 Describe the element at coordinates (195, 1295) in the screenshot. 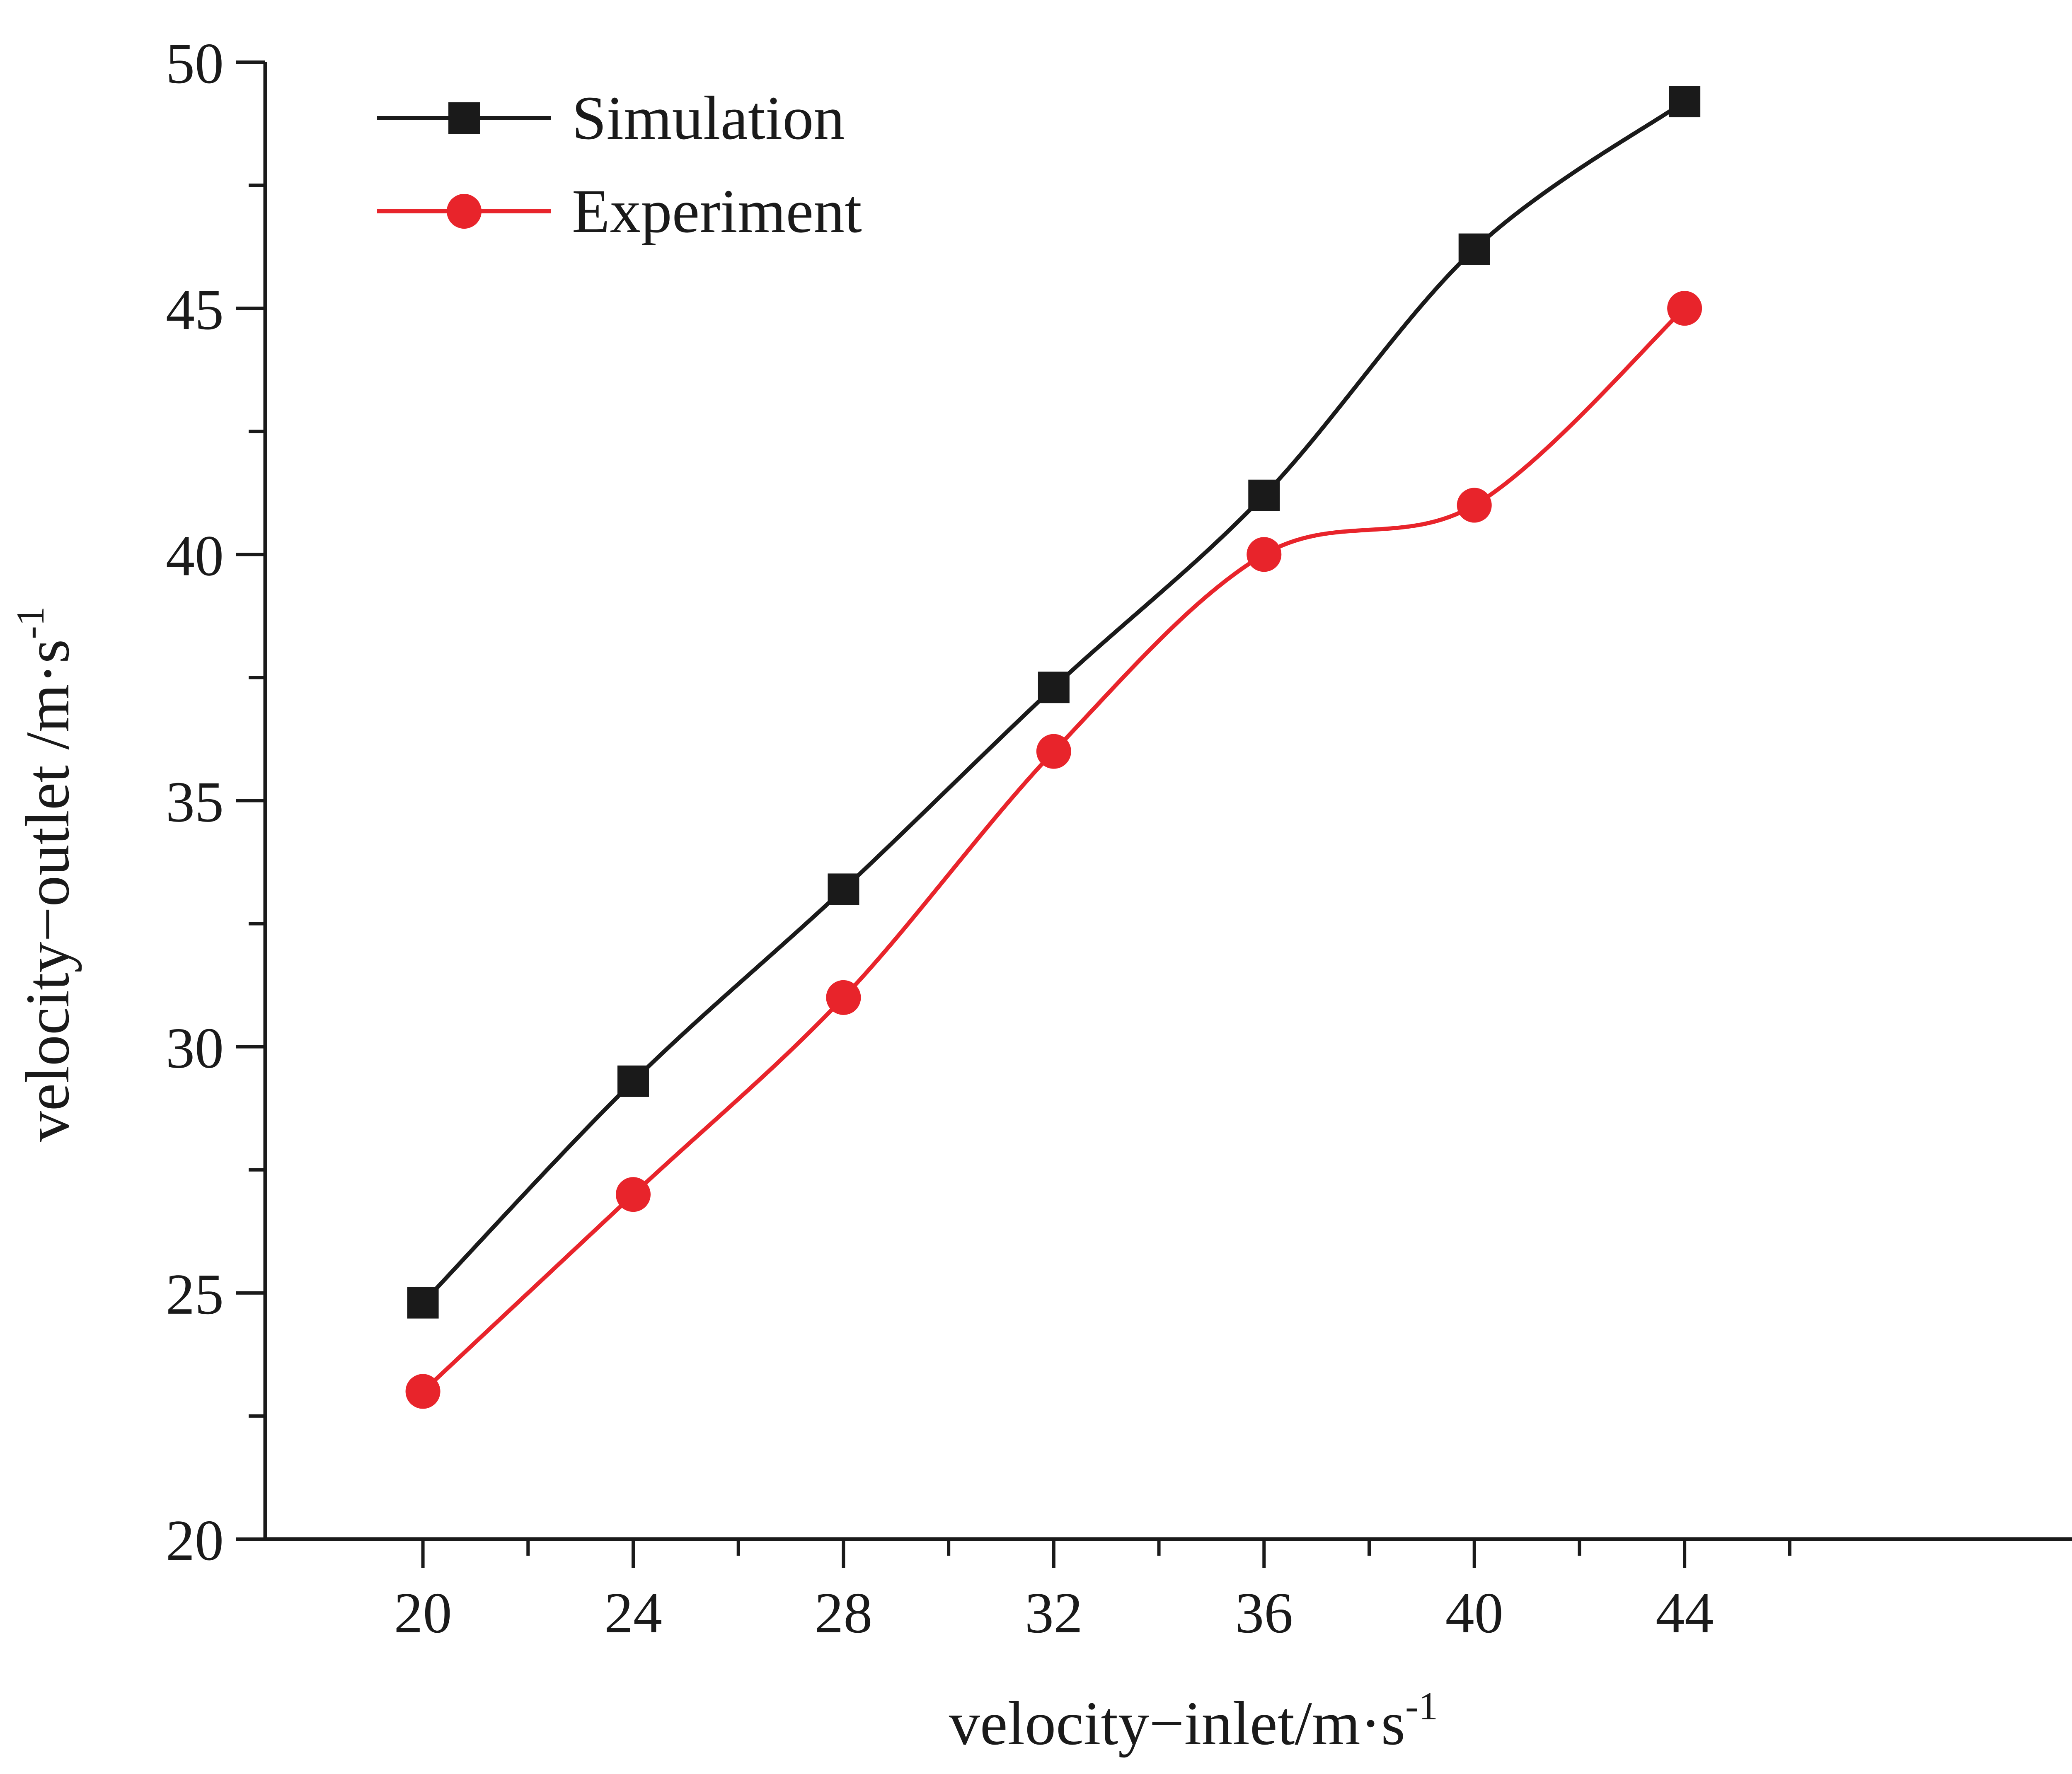

I see `y-tick-label: 25` at that location.